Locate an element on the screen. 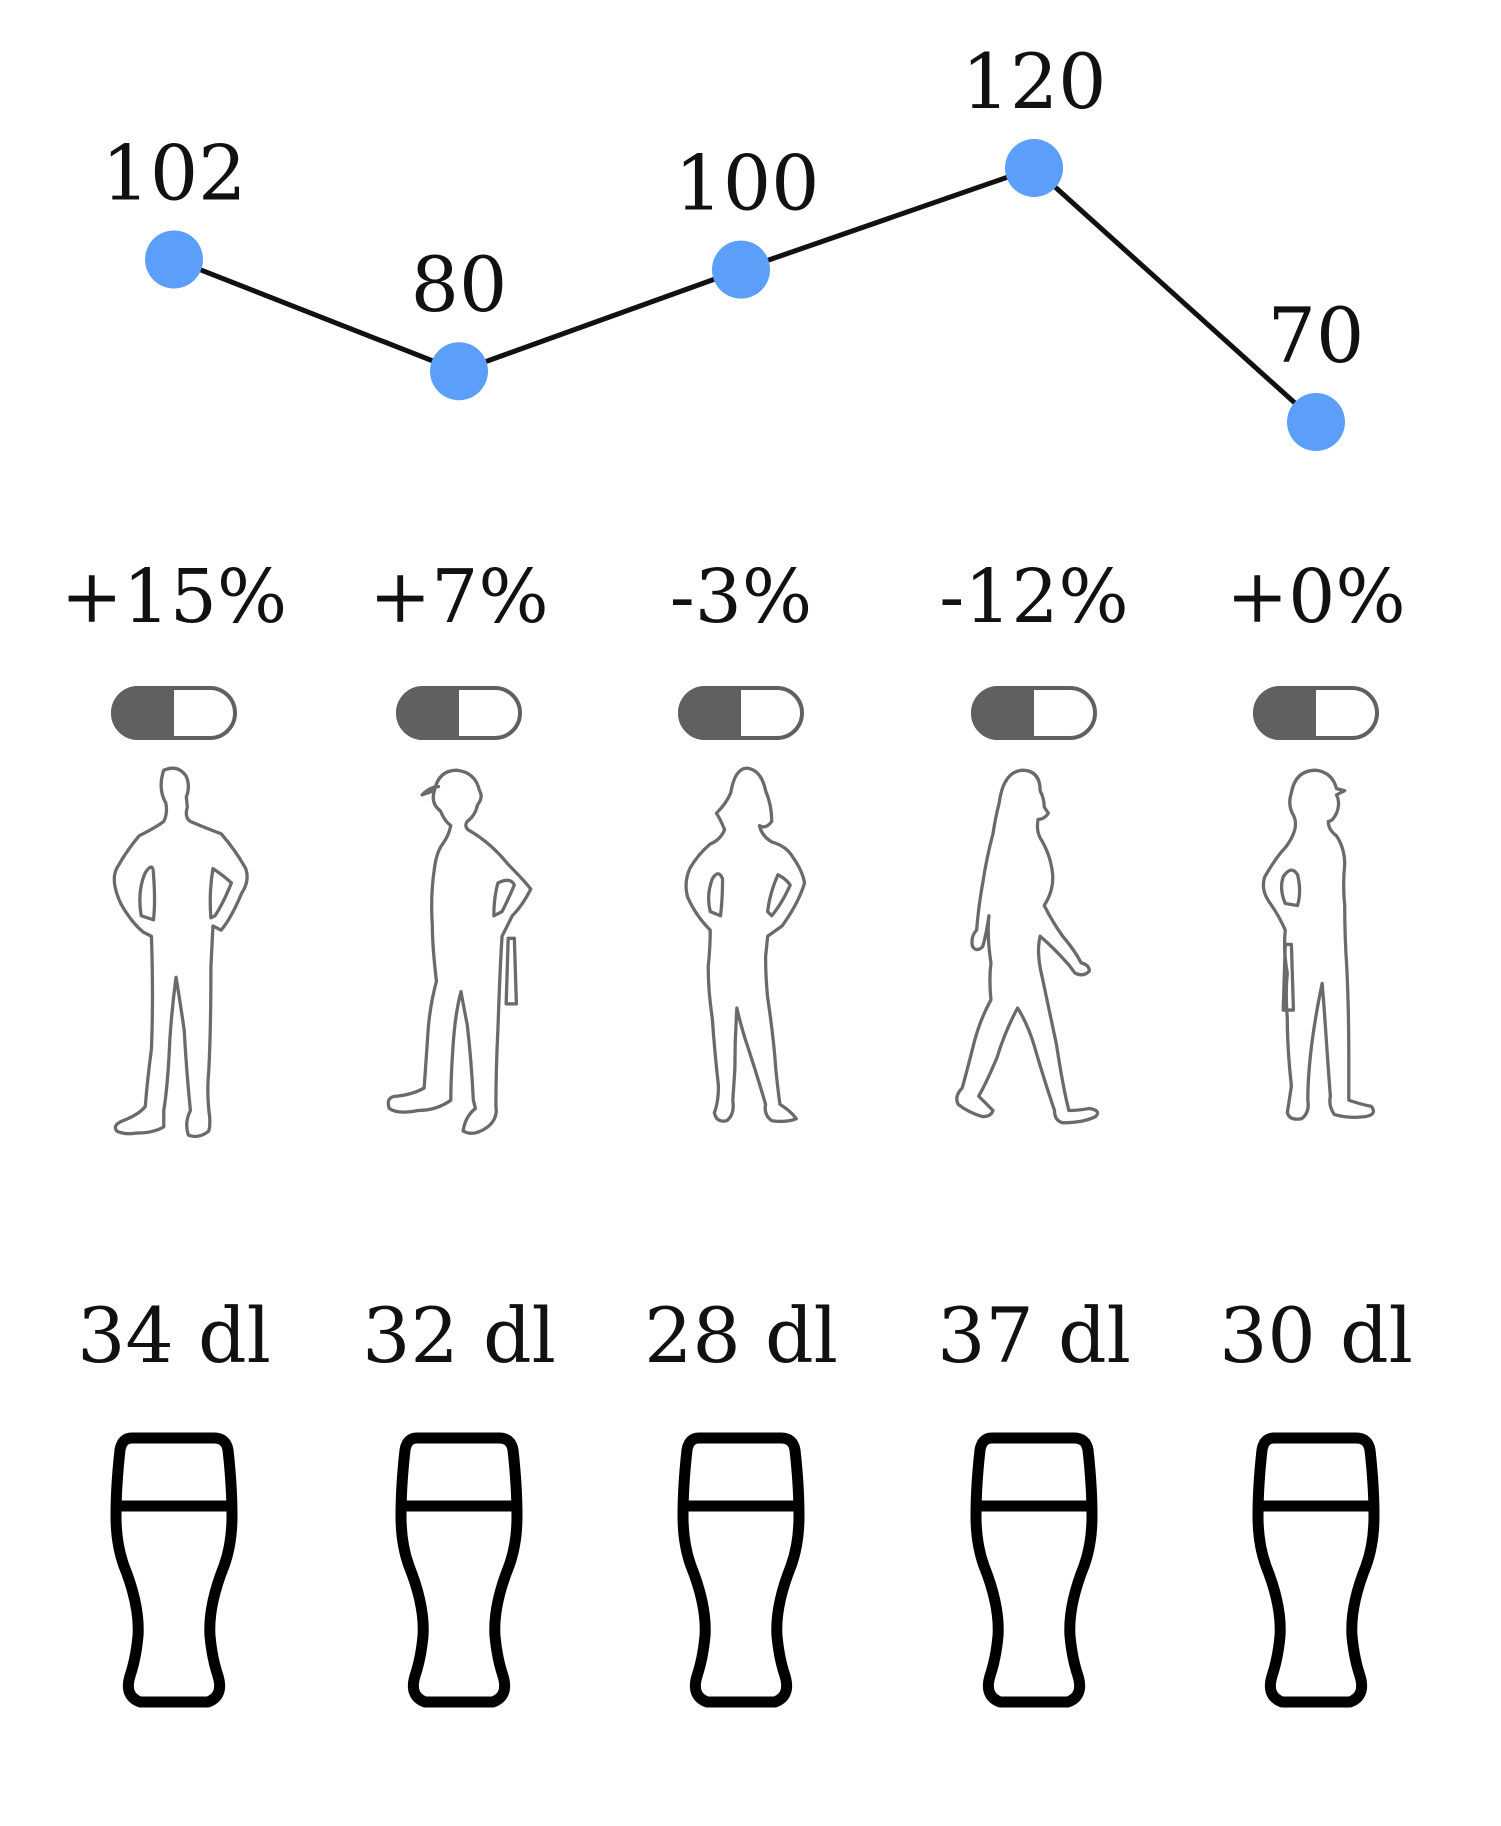 This screenshot has height=1826, width=1501. glasses is located at coordinates (745, 1570).